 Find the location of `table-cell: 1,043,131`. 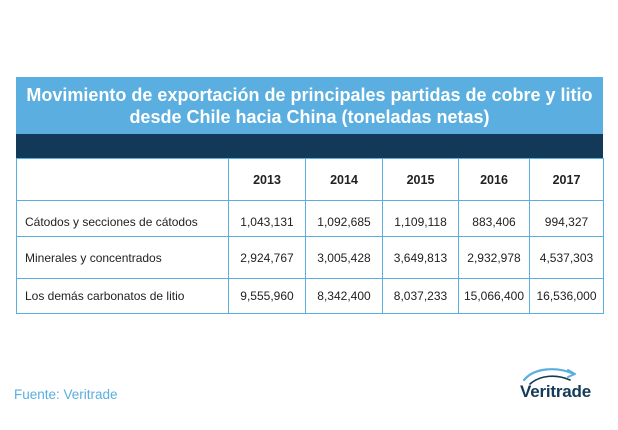

table-cell: 1,043,131 is located at coordinates (267, 218).